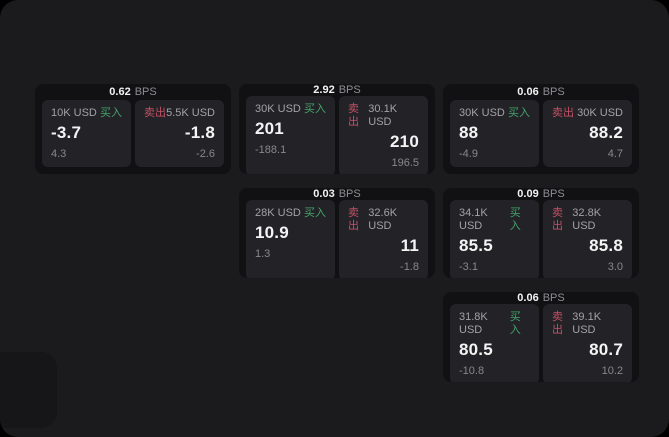  I want to click on buy-notional: 10K USD, so click(74, 113).